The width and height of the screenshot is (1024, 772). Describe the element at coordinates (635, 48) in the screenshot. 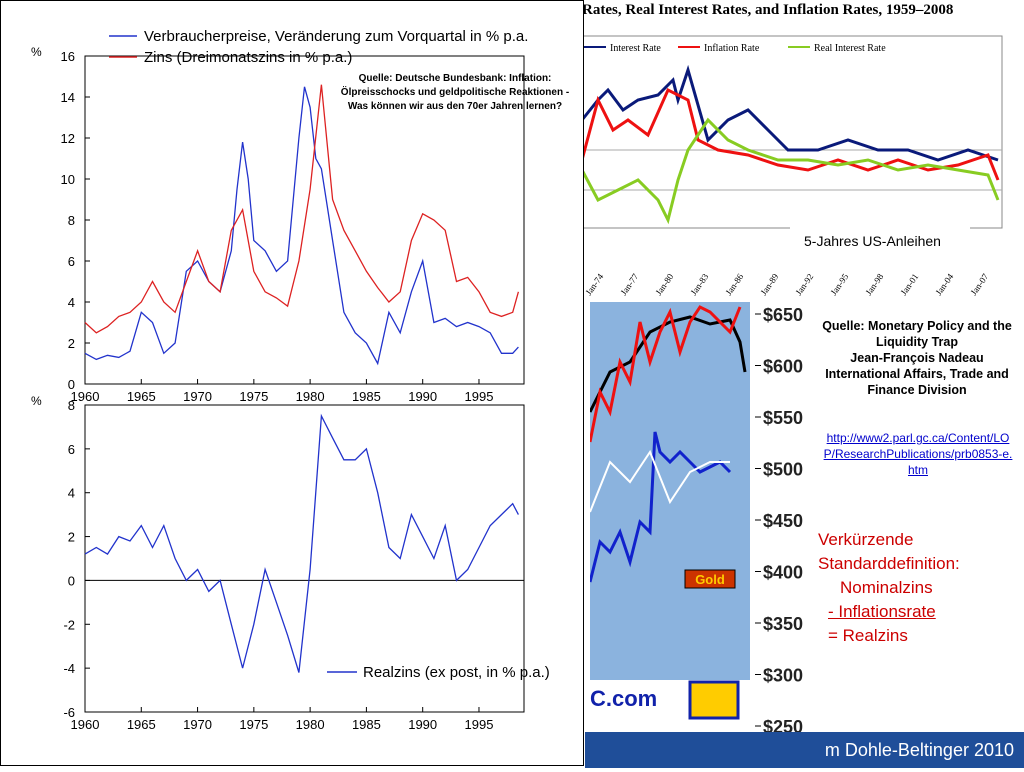

I see `legend-label: Interest Rate` at that location.